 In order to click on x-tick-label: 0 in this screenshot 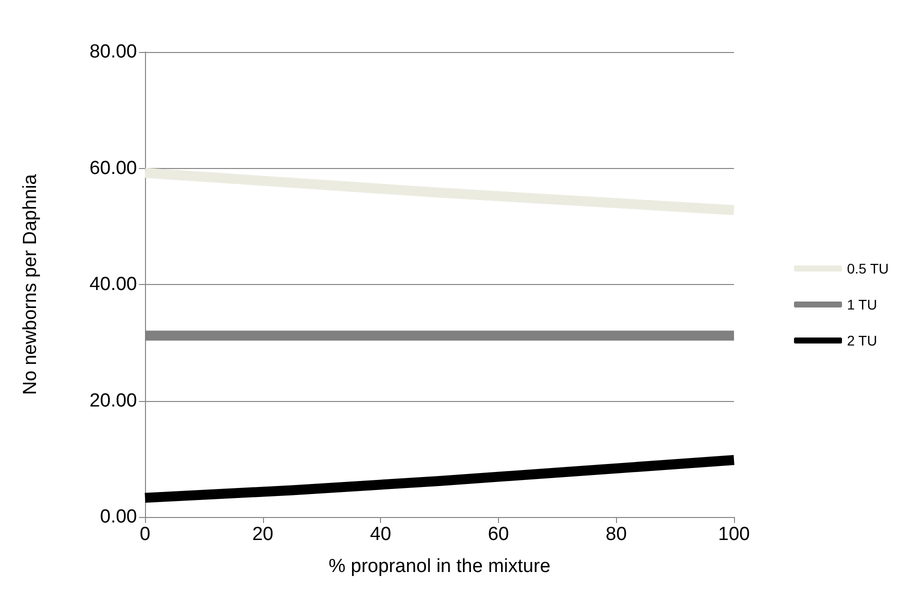, I will do `click(145, 534)`.